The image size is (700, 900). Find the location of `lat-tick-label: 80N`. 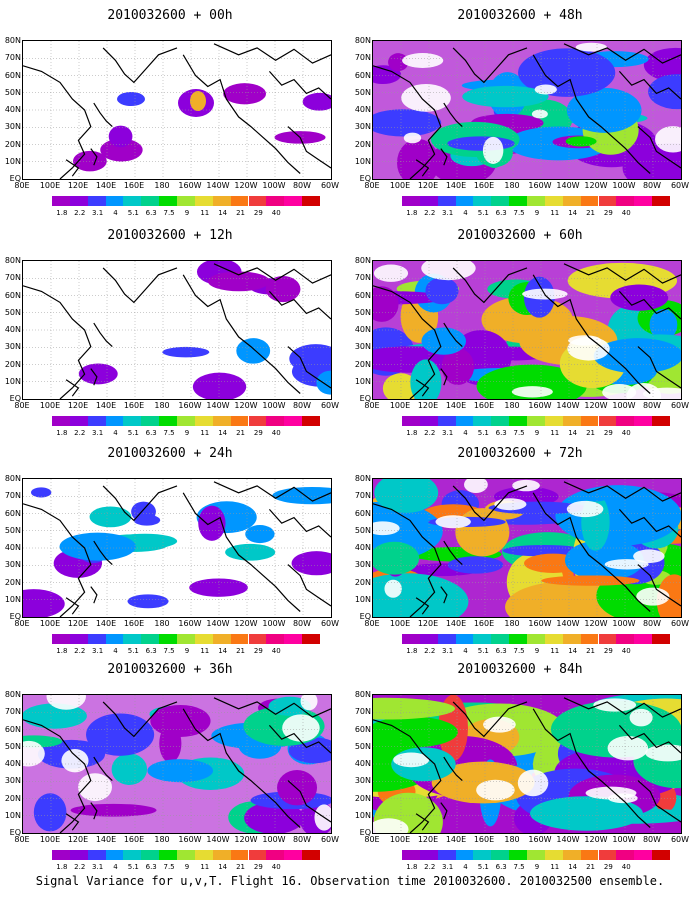

lat-tick-label: 80N is located at coordinates (12, 478).